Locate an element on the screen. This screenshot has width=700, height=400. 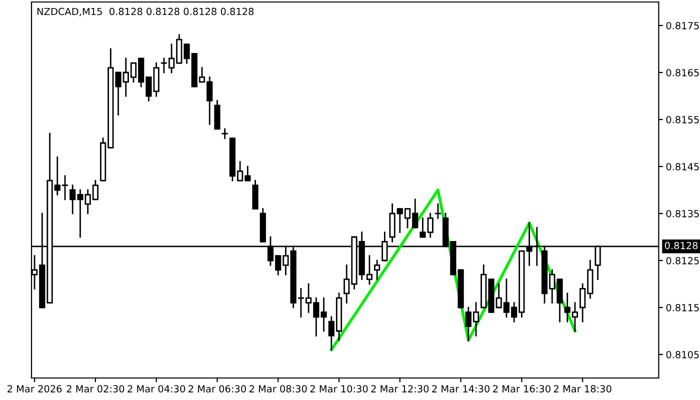
x-tick-label: 2 Mar 06:30 is located at coordinates (217, 388).